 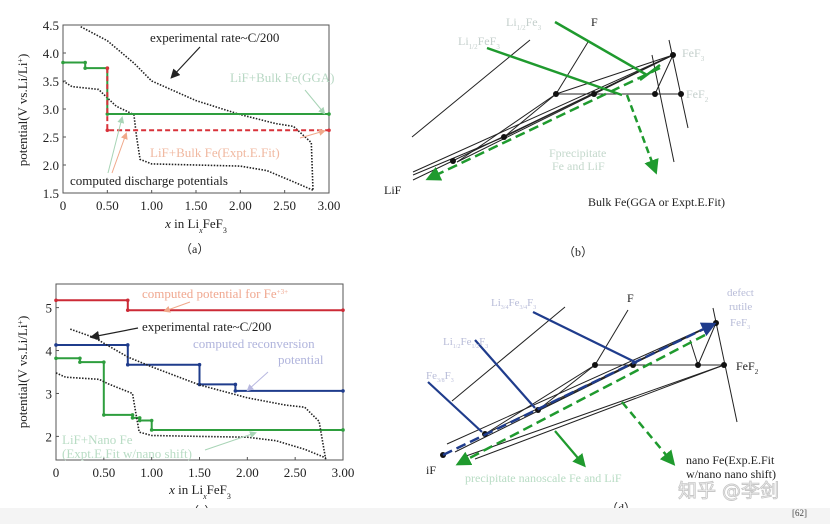 I want to click on chart-c-xtick-label: 0, so click(x=56, y=472).